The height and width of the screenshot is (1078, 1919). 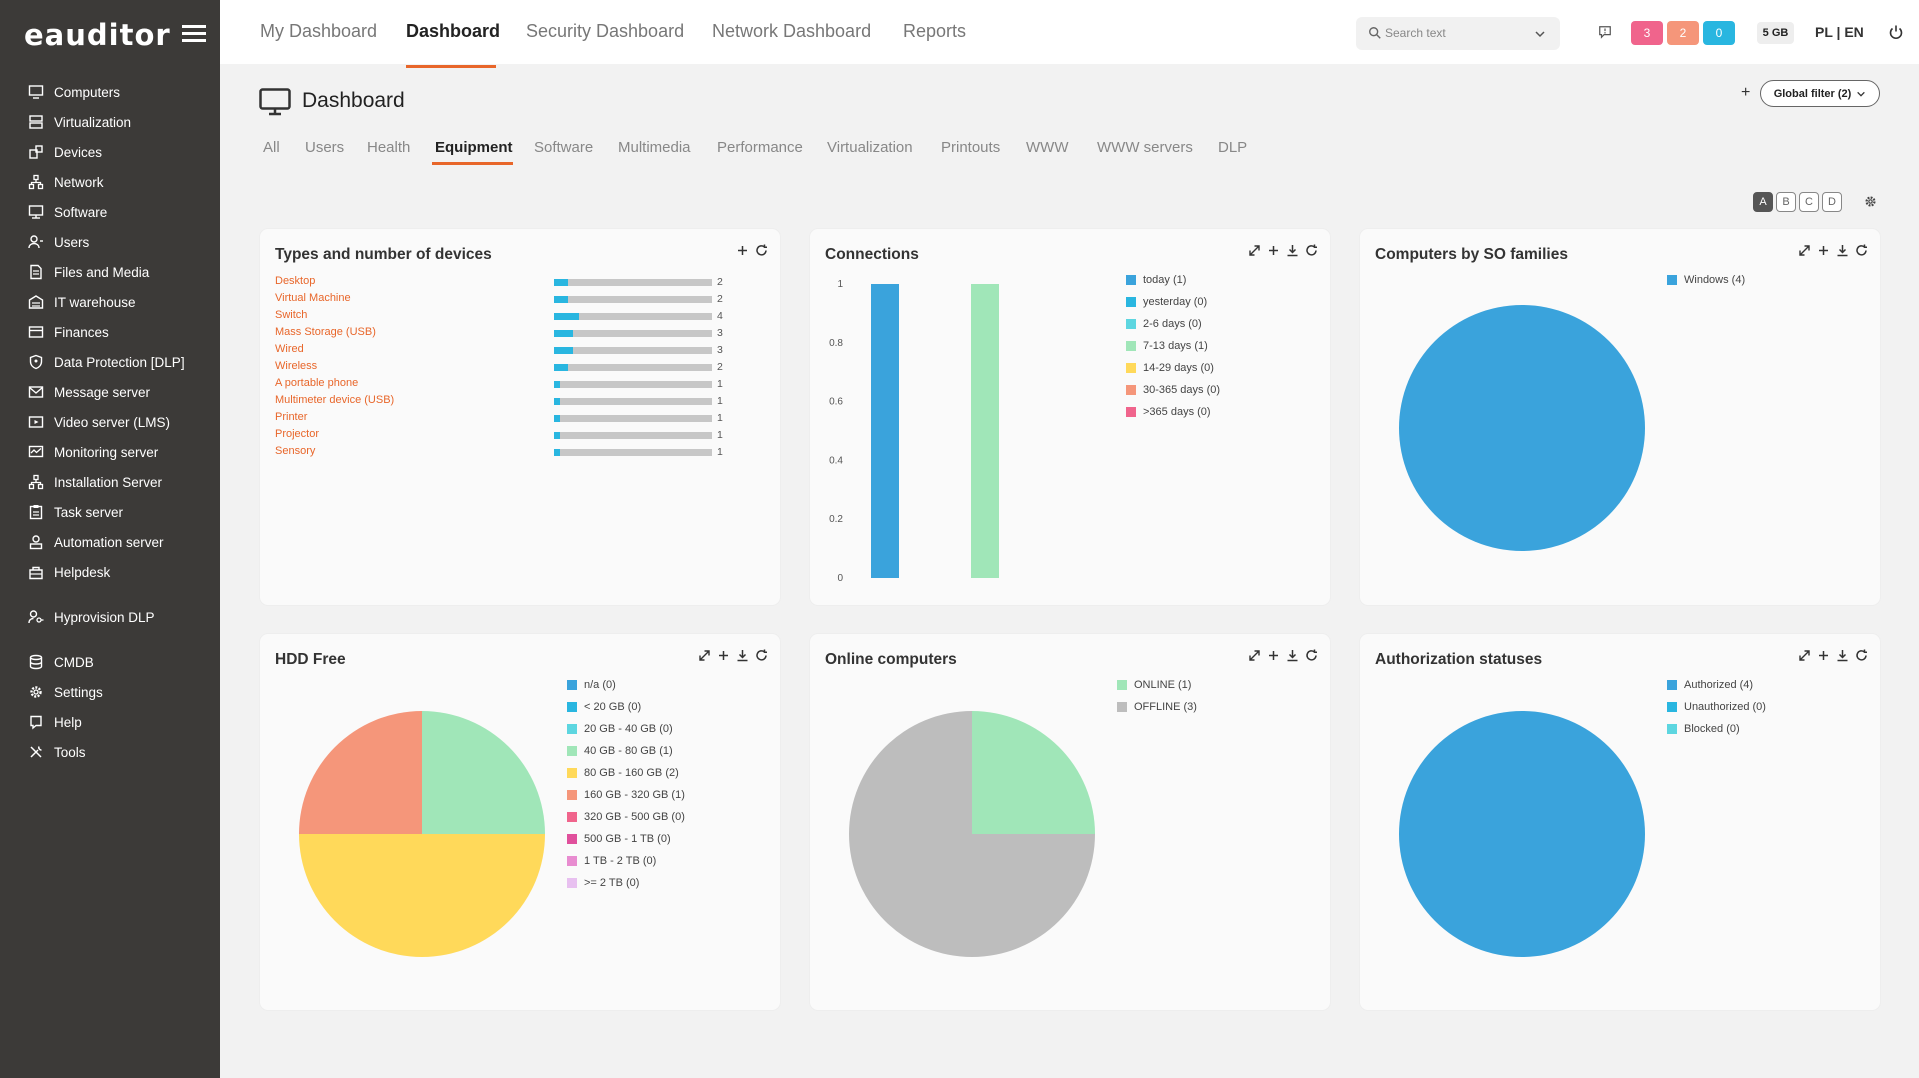 I want to click on subtab-all: All, so click(x=271, y=147).